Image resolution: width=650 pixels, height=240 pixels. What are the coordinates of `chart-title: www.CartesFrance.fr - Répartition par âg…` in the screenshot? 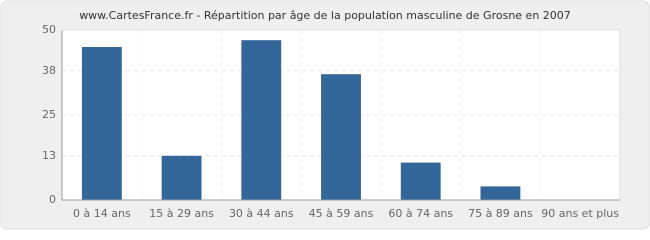 It's located at (325, 15).